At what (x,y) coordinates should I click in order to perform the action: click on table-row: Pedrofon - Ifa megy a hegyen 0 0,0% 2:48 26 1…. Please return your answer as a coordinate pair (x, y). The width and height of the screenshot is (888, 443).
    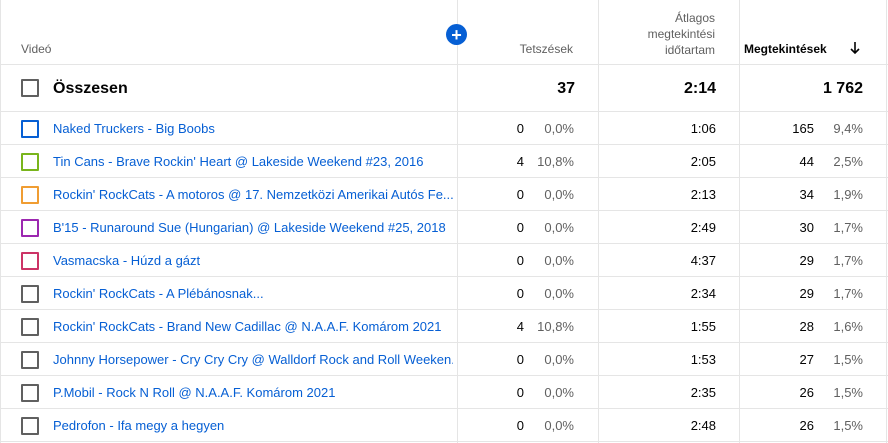
    Looking at the image, I should click on (444, 425).